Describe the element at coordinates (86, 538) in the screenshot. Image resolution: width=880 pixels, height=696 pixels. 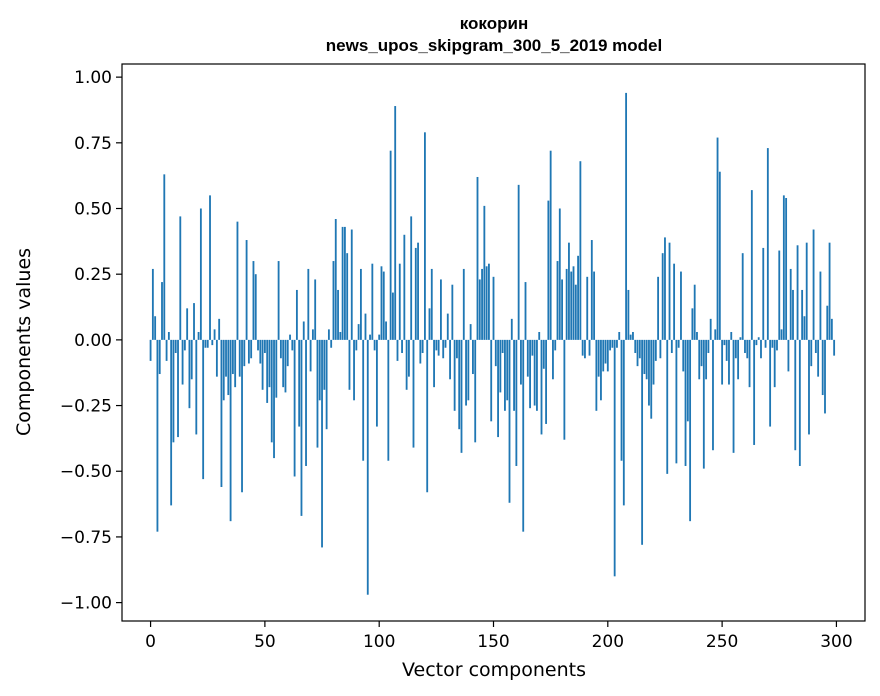
I see `y-tick-label: −0.75` at that location.